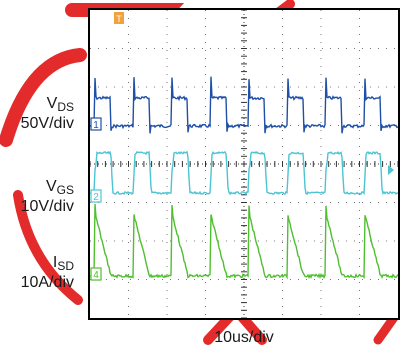 The image size is (400, 352). What do you see at coordinates (47, 282) in the screenshot?
I see `isd-scale: 10A/div` at bounding box center [47, 282].